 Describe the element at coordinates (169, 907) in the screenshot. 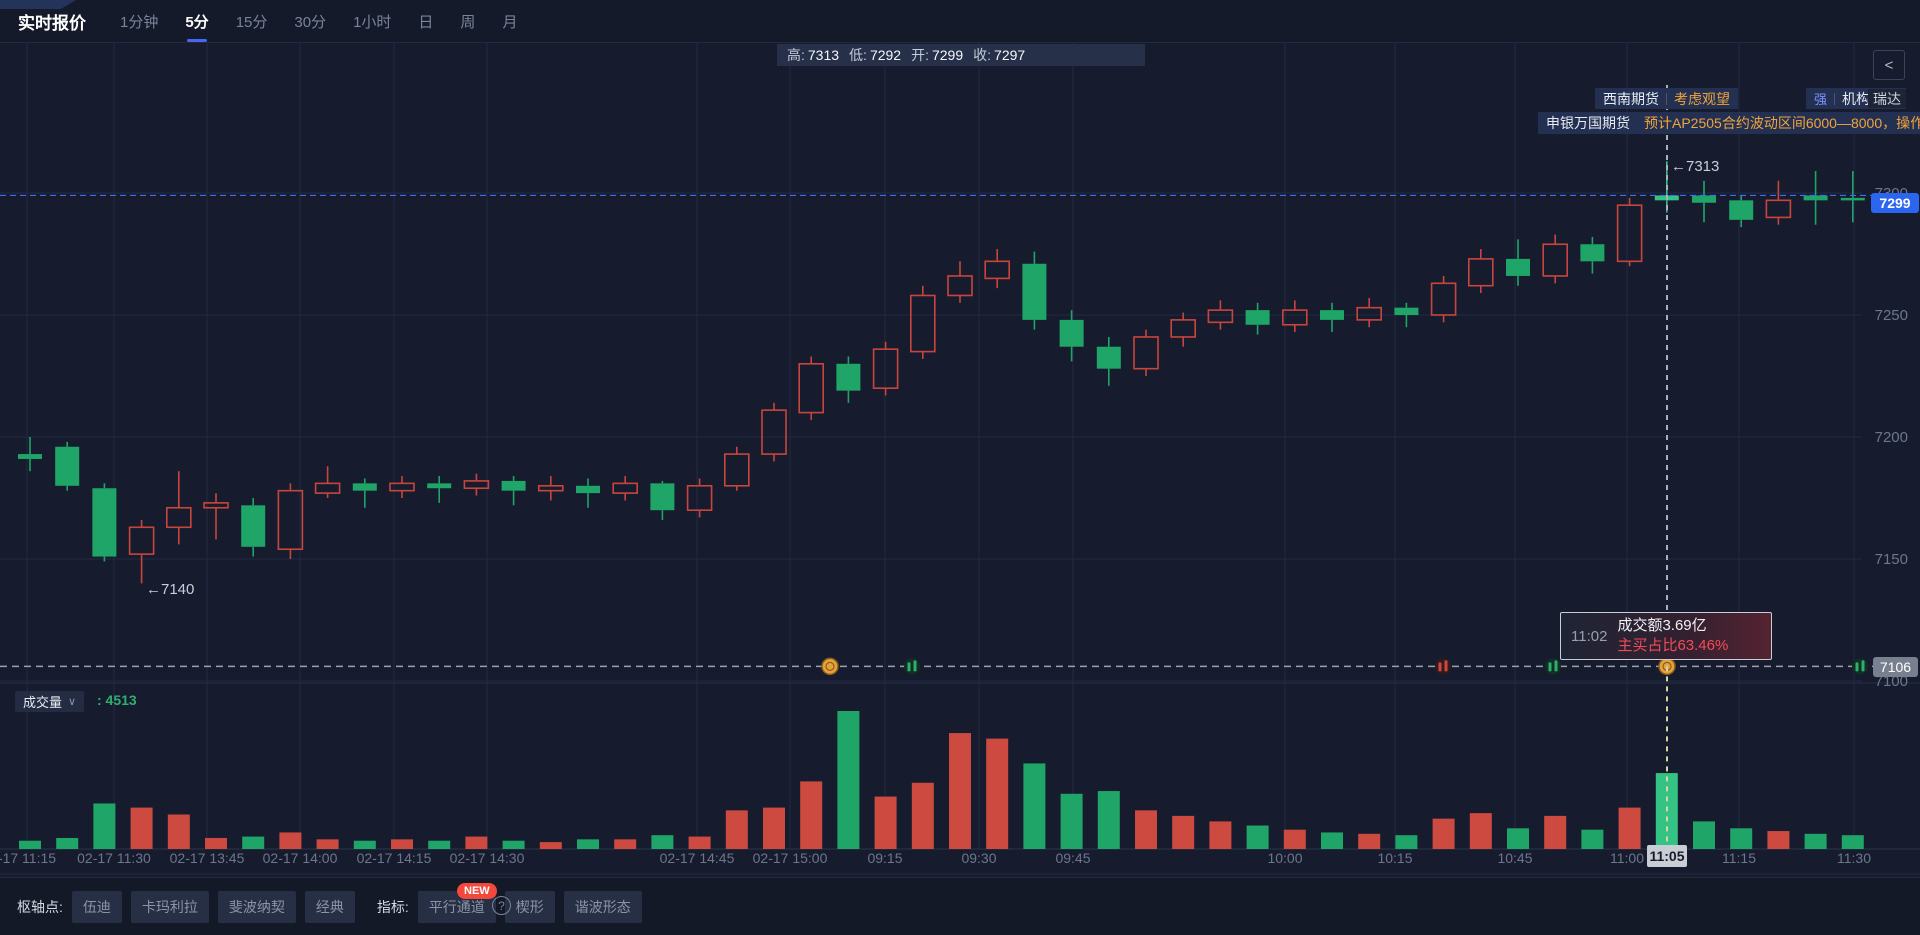

I see `pivot-button-1: 卡玛利拉` at that location.